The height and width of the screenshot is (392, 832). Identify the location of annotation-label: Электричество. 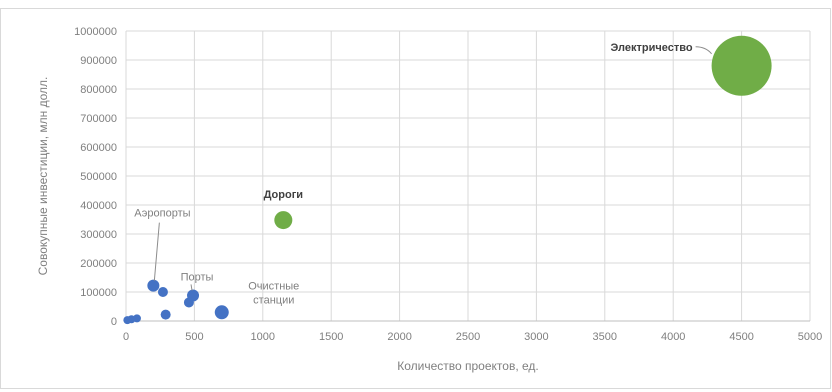
(652, 48).